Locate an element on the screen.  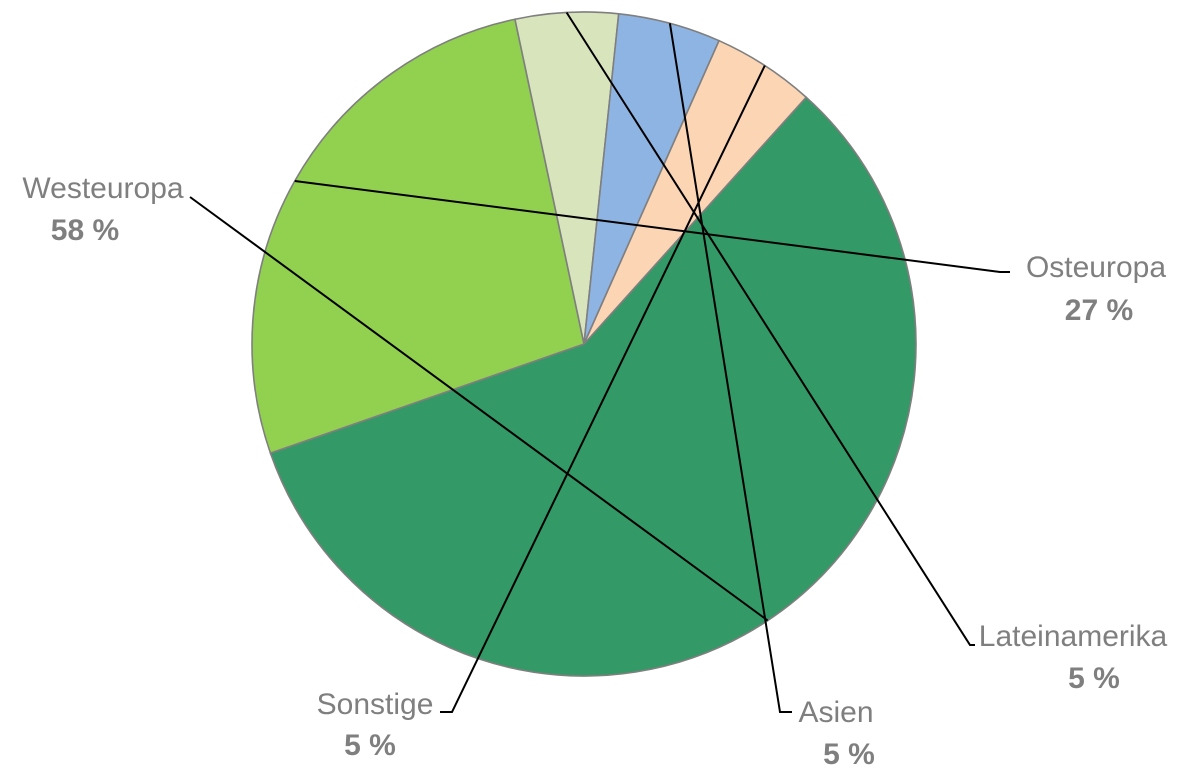
label-asien-name: Asien is located at coordinates (835, 712).